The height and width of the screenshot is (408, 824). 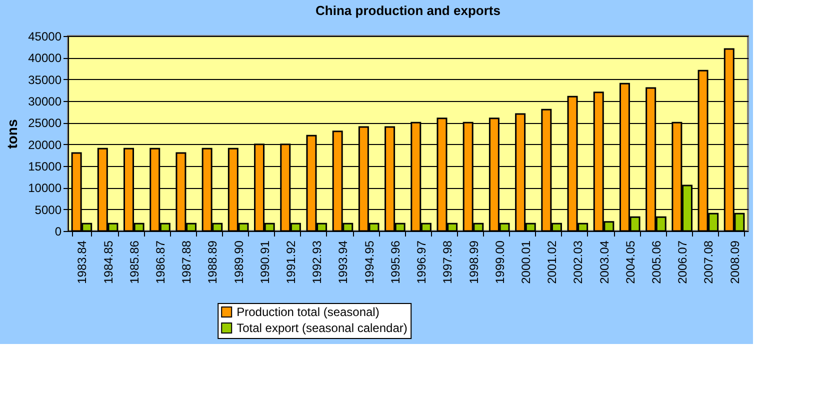 I want to click on x-tick-label: 1991.92, so click(x=291, y=262).